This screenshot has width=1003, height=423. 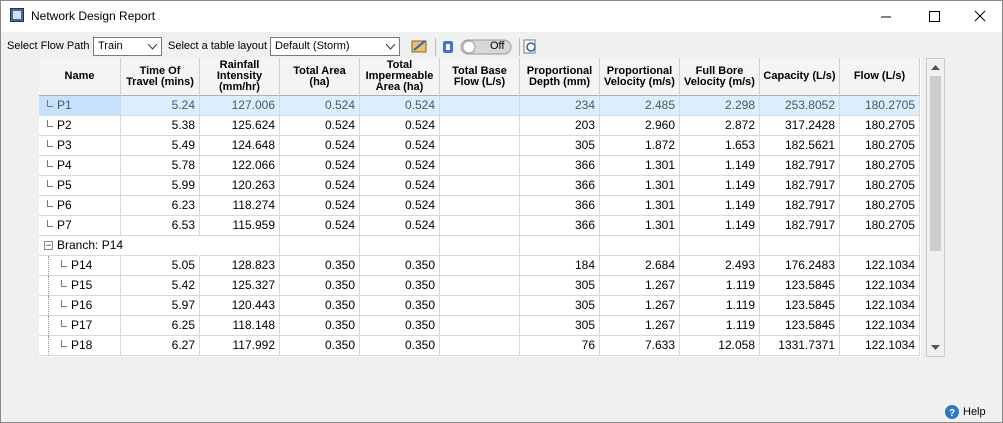 I want to click on help-link: Help, so click(x=974, y=412).